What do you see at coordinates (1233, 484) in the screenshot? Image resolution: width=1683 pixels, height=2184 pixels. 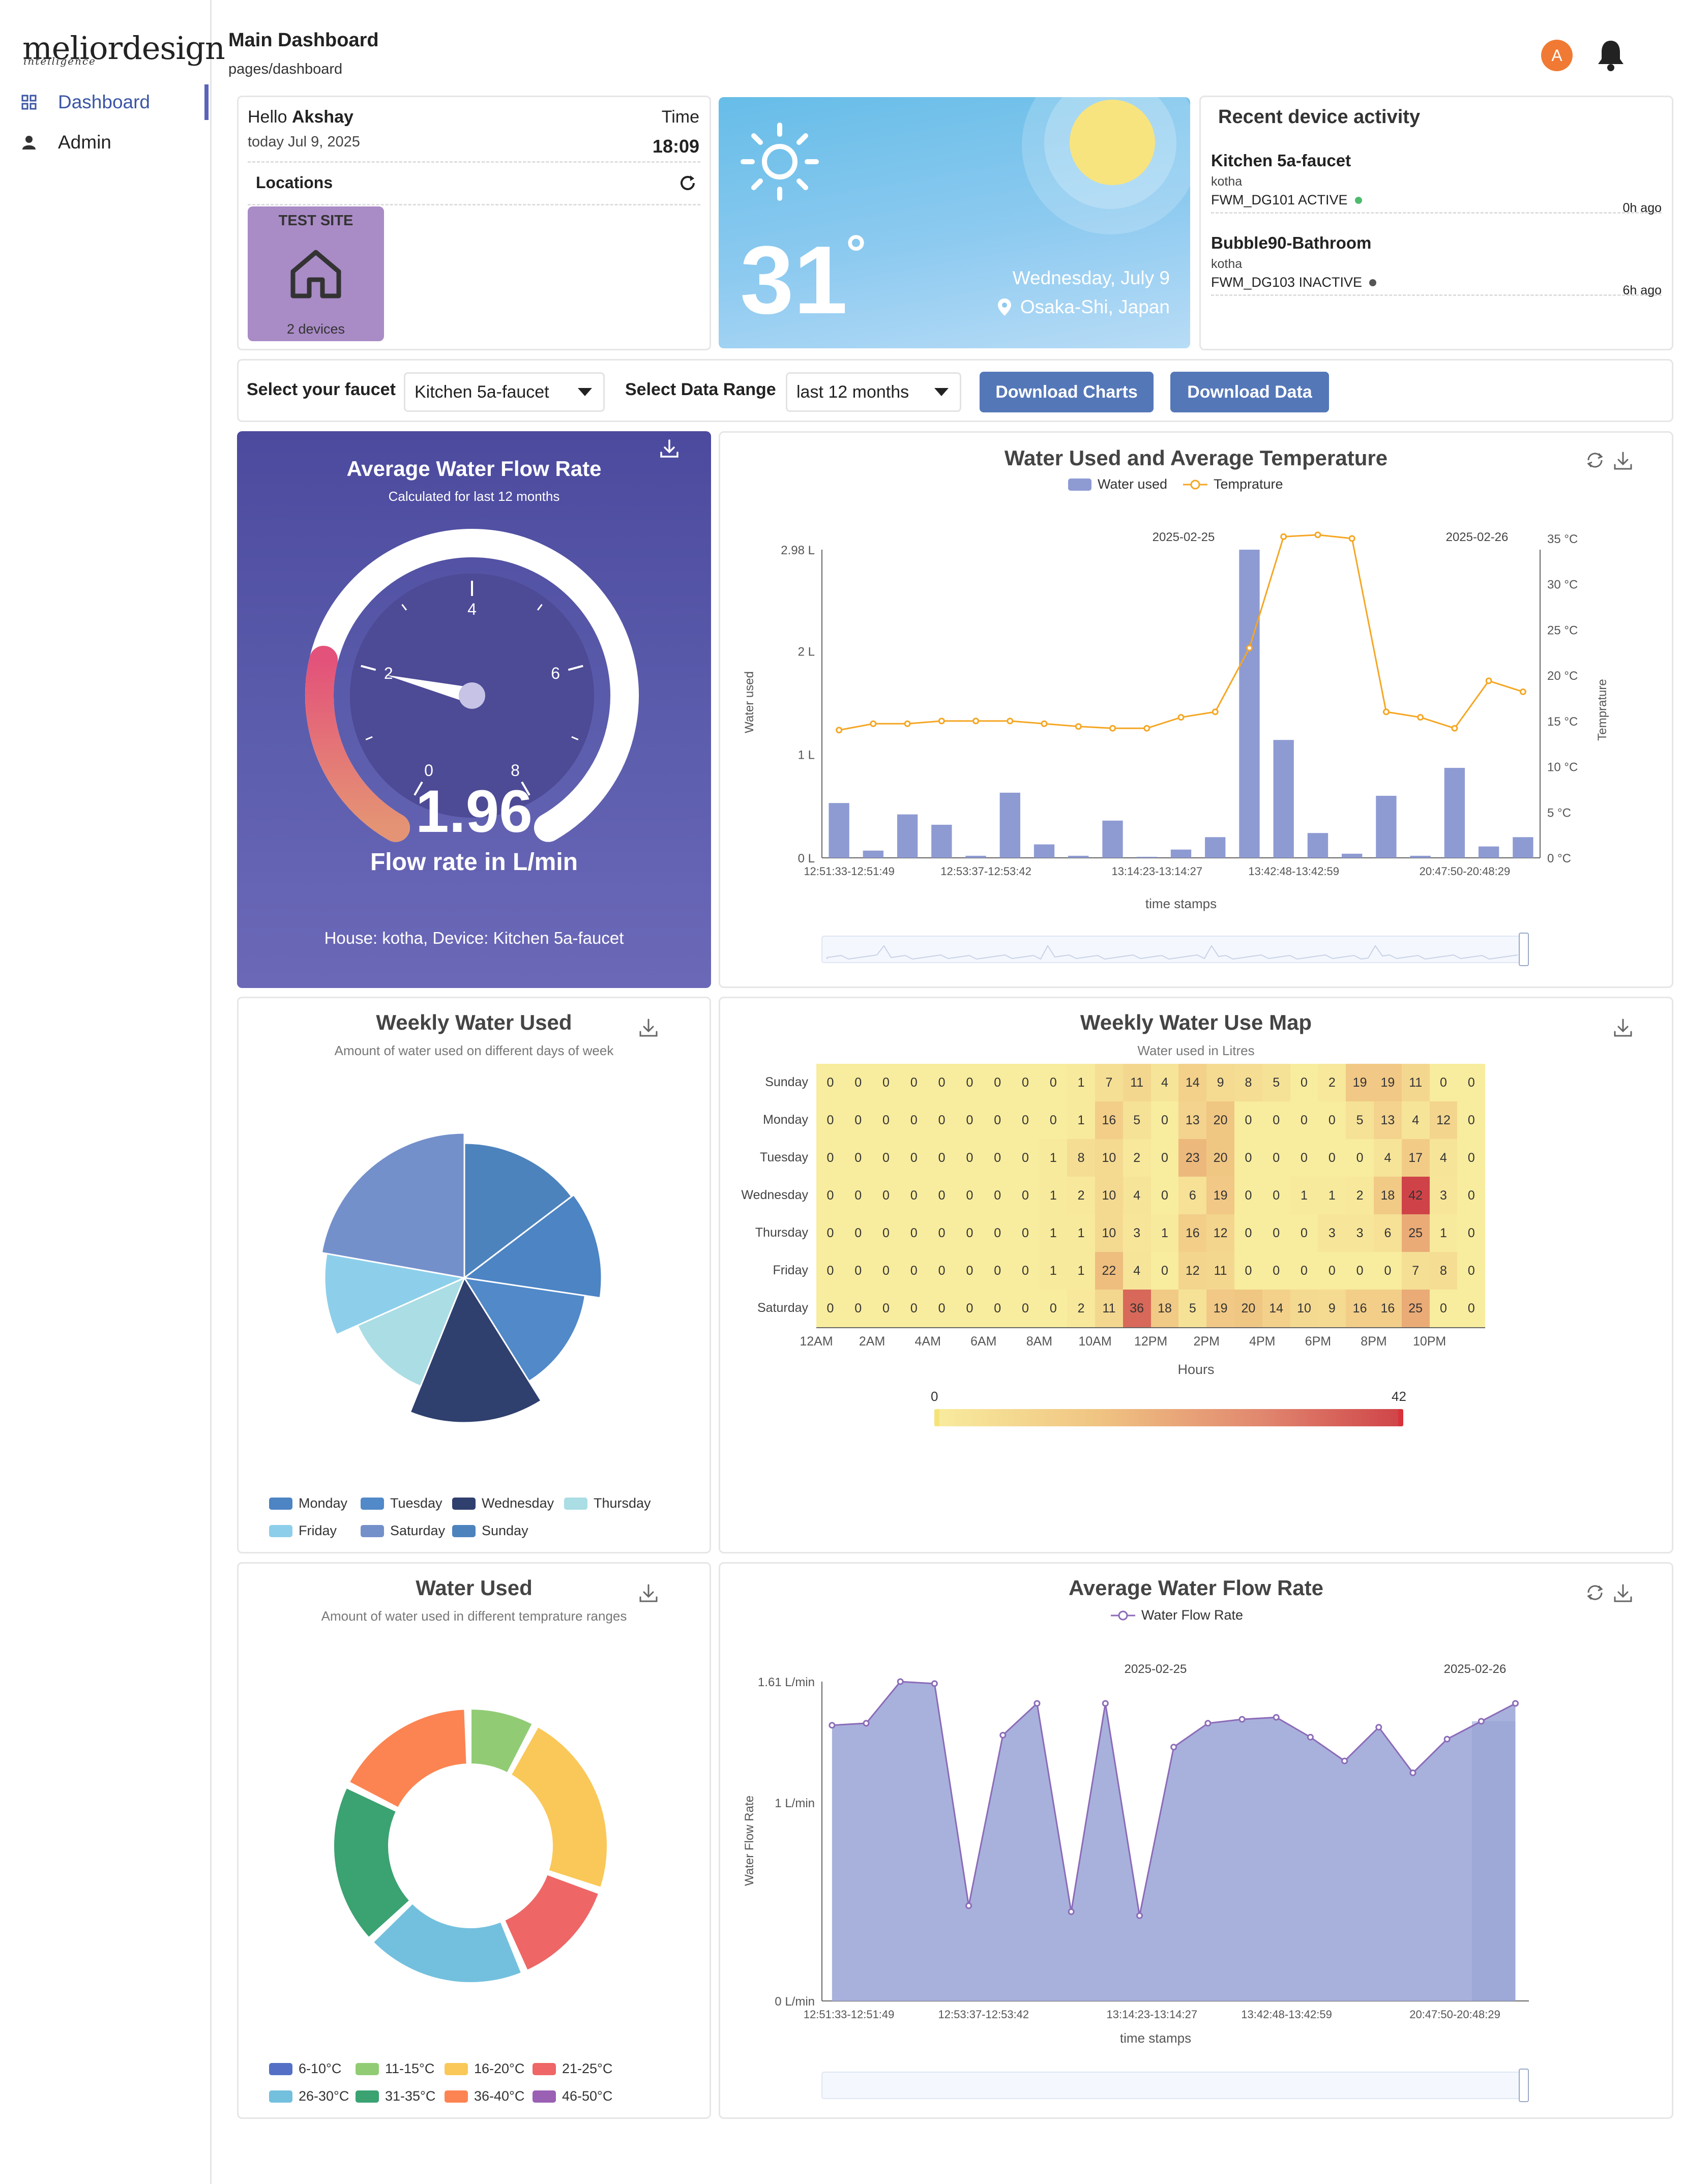 I see `legend-temperature: Temprature` at bounding box center [1233, 484].